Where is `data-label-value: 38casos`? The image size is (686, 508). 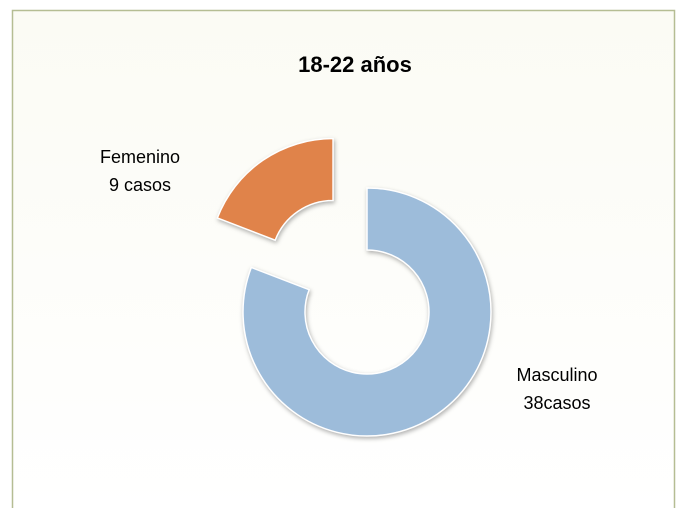
data-label-value: 38casos is located at coordinates (556, 403).